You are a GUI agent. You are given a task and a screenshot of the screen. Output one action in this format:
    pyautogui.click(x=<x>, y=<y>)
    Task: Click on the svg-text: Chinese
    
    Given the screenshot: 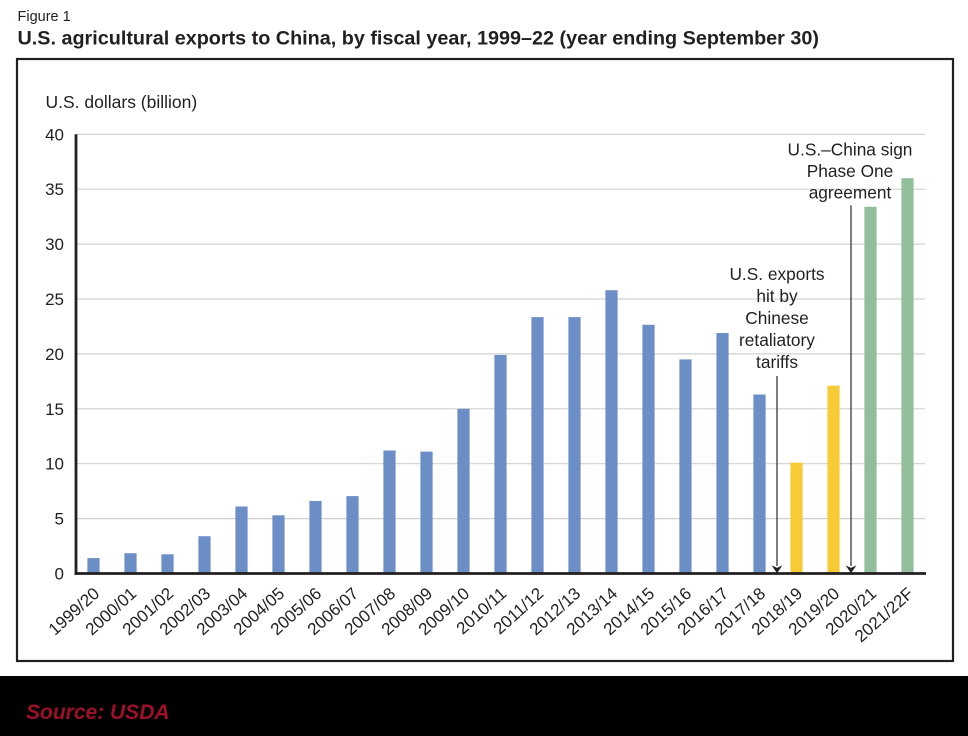 What is the action you would take?
    pyautogui.click(x=776, y=318)
    